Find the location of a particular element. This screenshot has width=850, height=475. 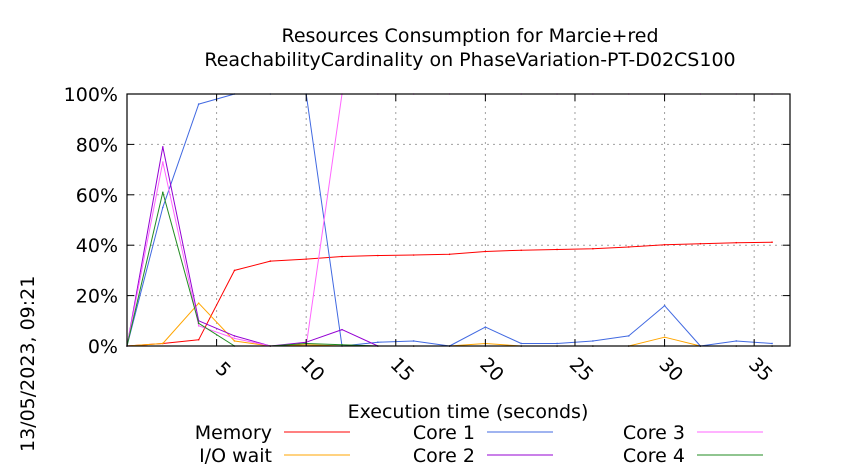

x-axis-label: Execution time (seconds) is located at coordinates (468, 412).